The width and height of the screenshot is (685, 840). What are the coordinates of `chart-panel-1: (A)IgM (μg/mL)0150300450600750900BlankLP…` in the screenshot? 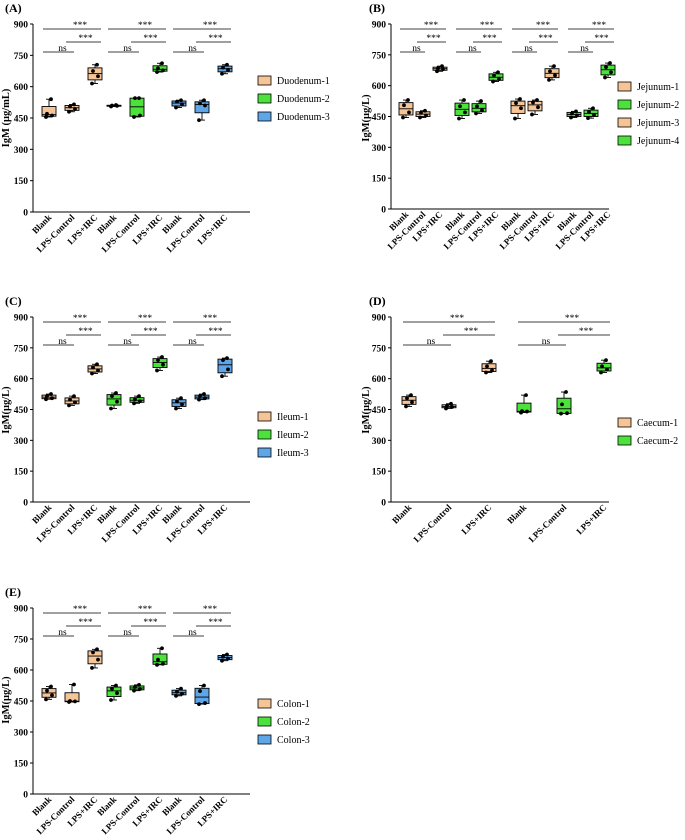 It's located at (165, 127).